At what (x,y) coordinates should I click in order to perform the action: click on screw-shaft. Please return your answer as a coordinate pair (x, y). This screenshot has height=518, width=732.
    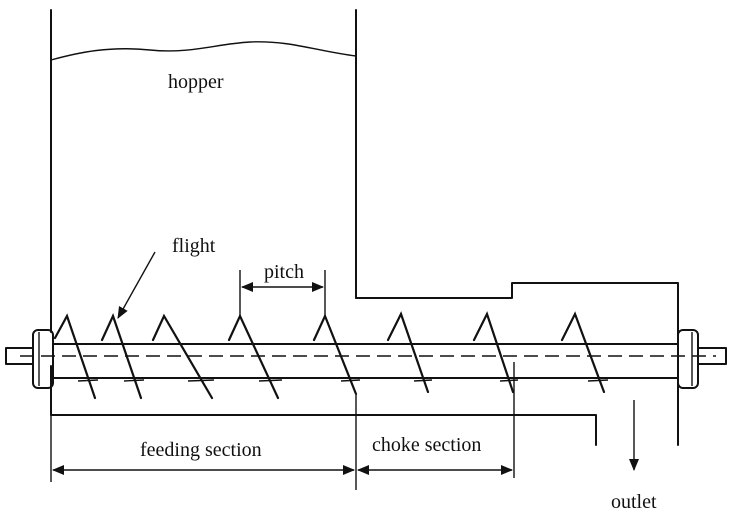
    Looking at the image, I should click on (366, 359).